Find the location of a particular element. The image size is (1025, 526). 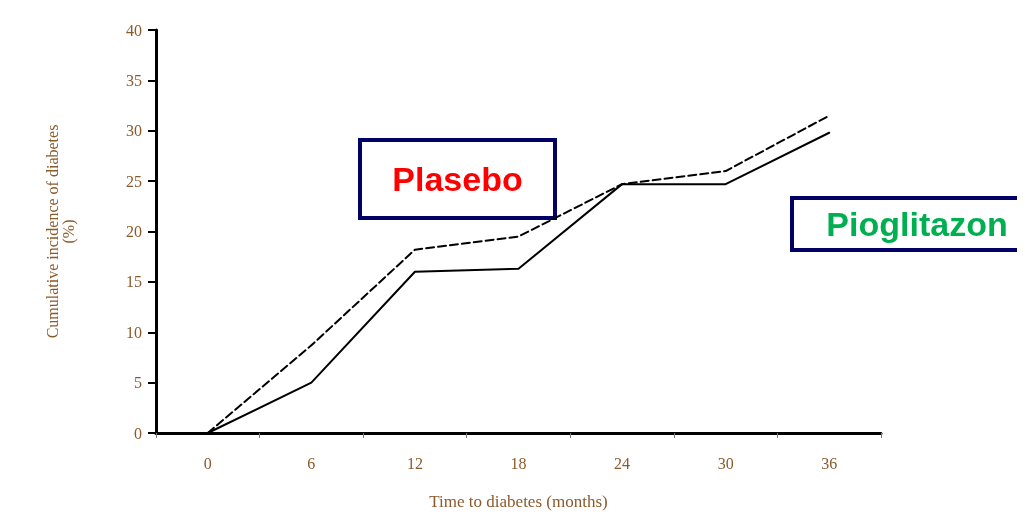

x-tick-label: 6 is located at coordinates (311, 463).